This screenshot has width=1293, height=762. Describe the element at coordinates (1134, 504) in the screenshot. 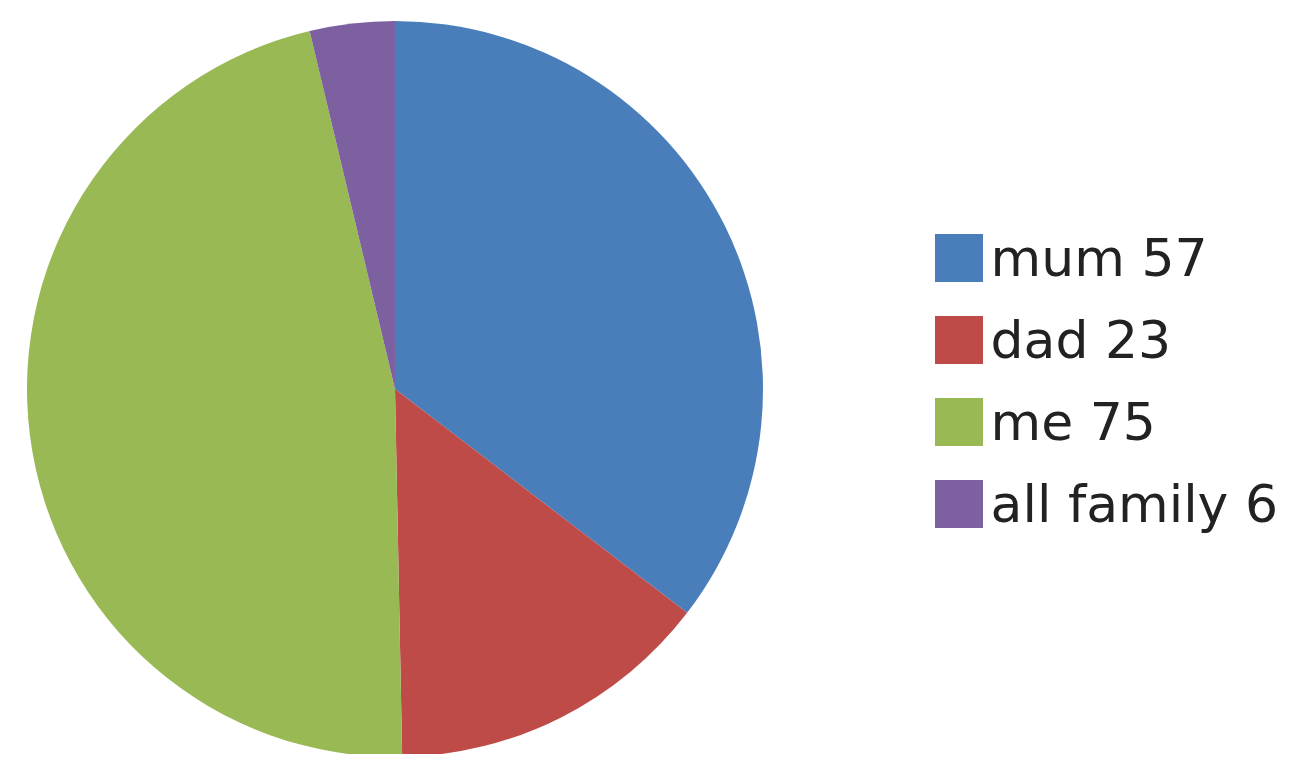

I see `legend-label: all family 6` at that location.